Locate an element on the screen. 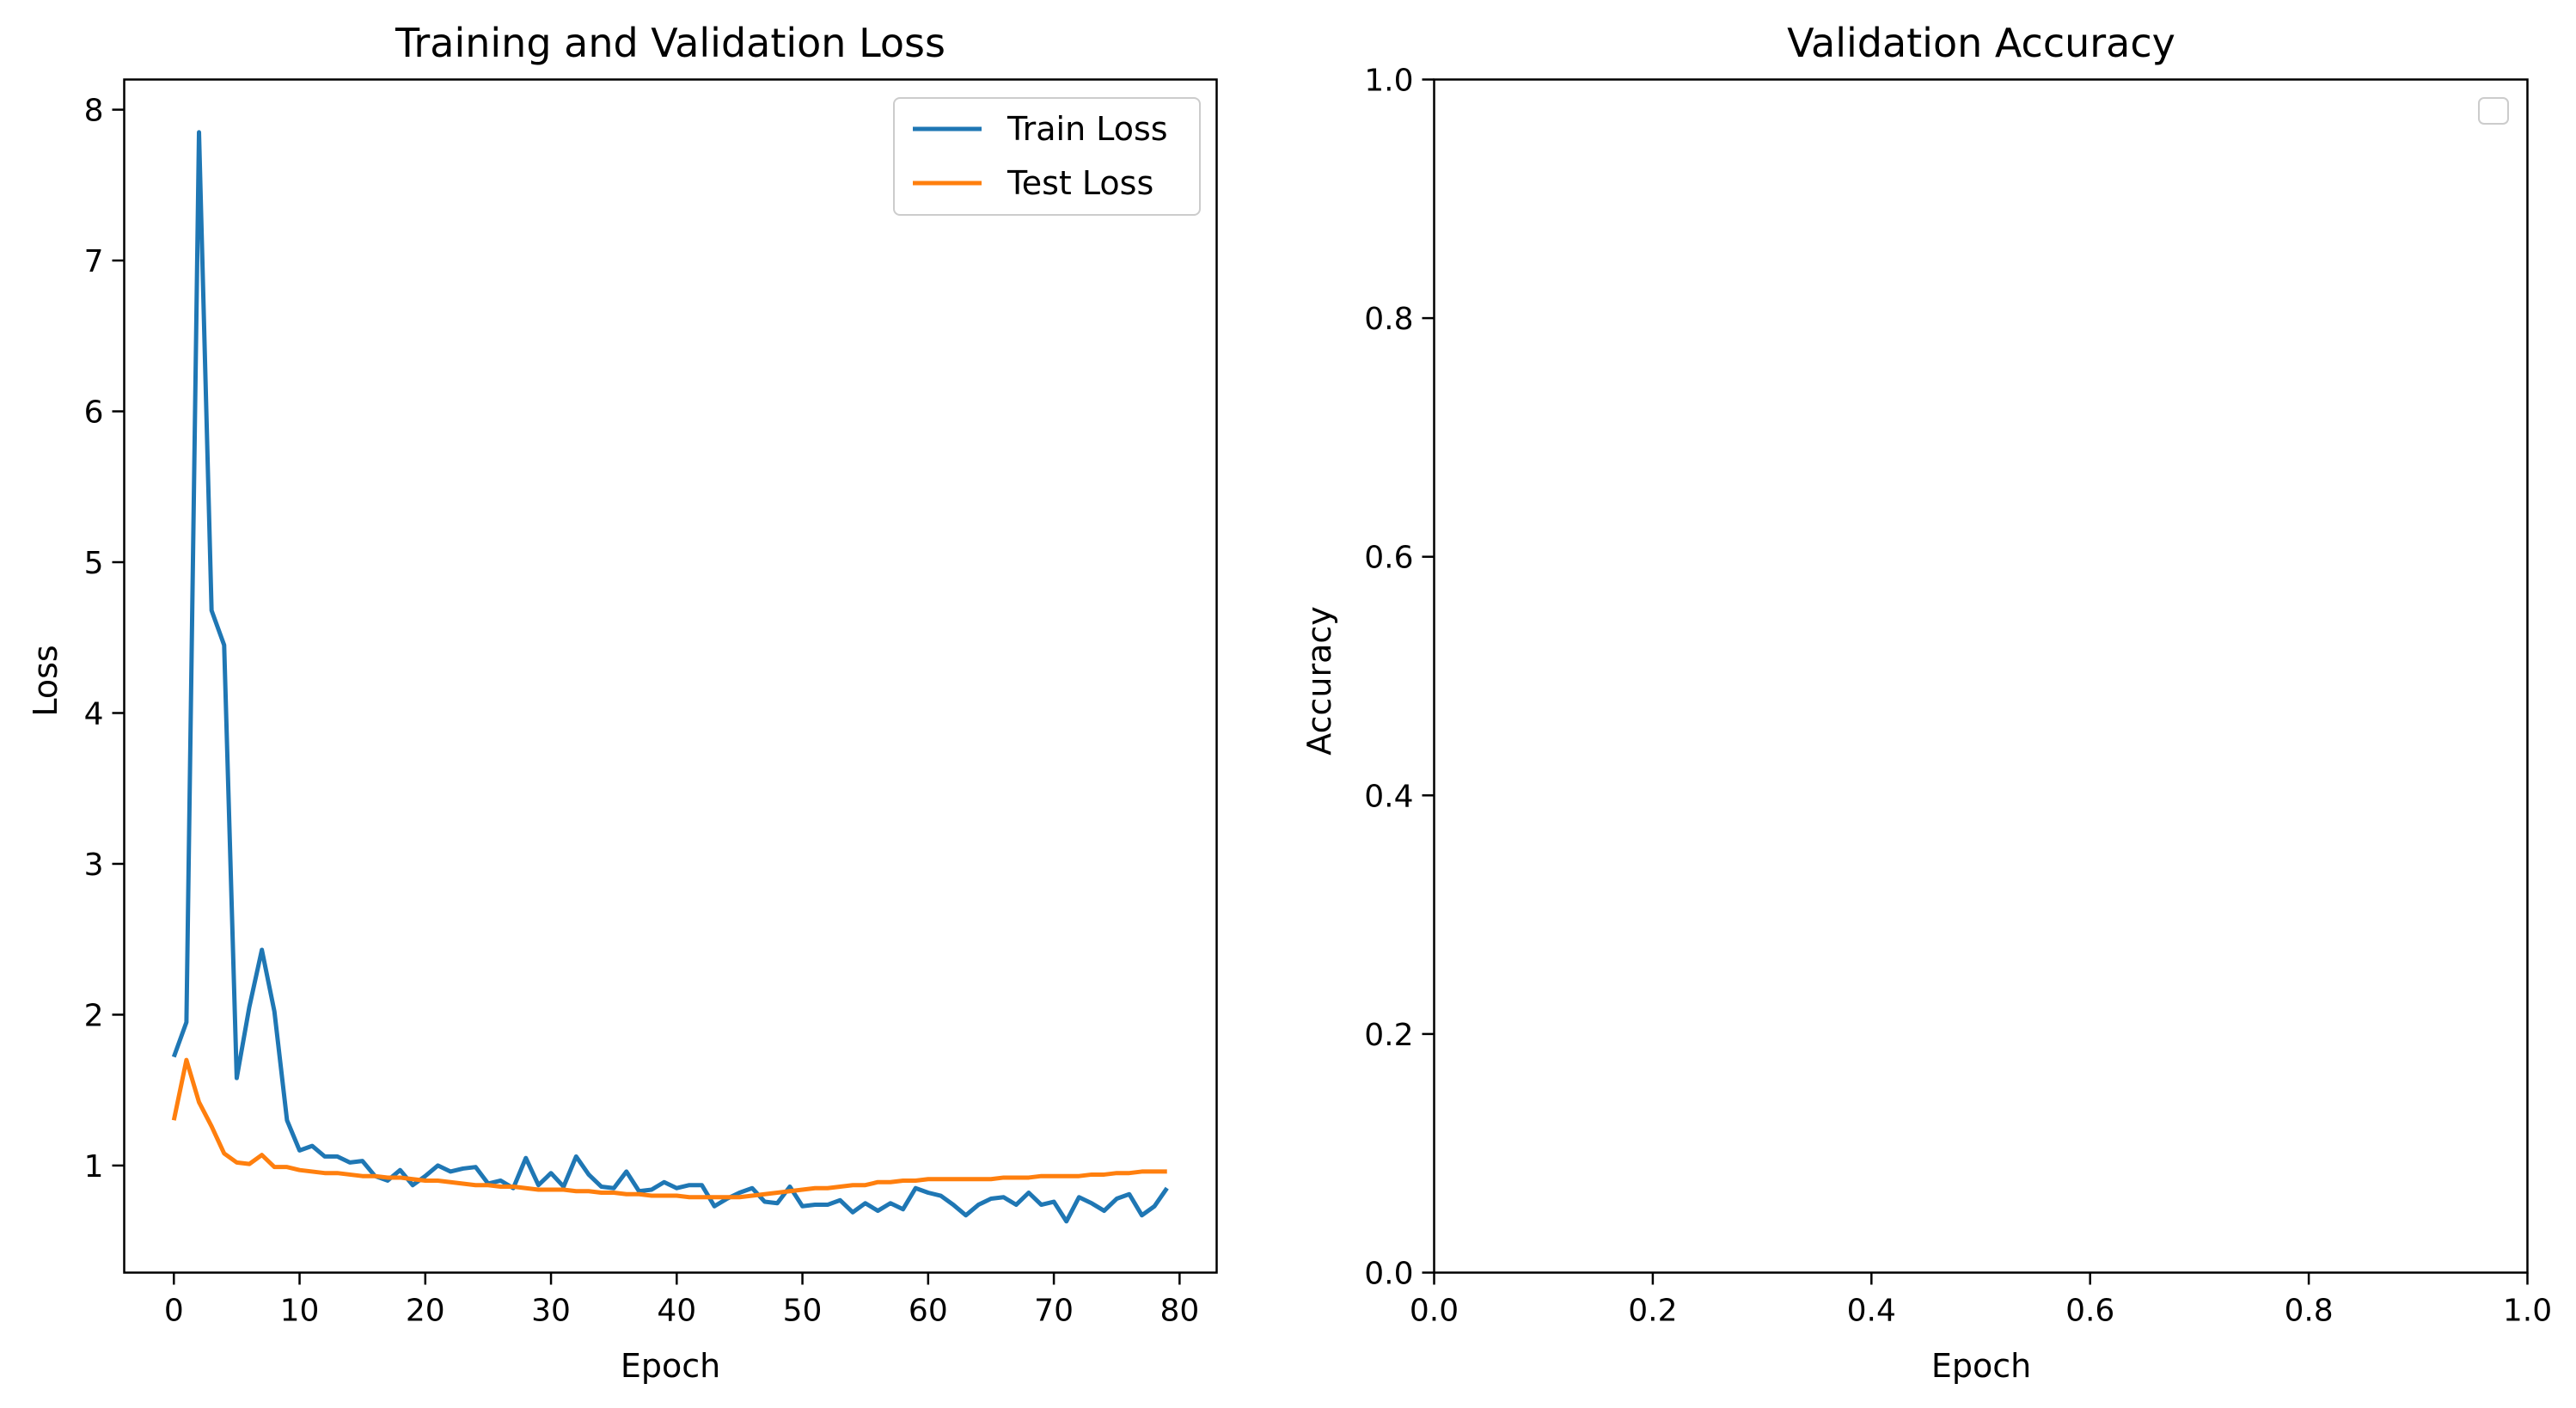 Image resolution: width=2576 pixels, height=1408 pixels. loss-y-tick-label: 2 is located at coordinates (94, 1016).